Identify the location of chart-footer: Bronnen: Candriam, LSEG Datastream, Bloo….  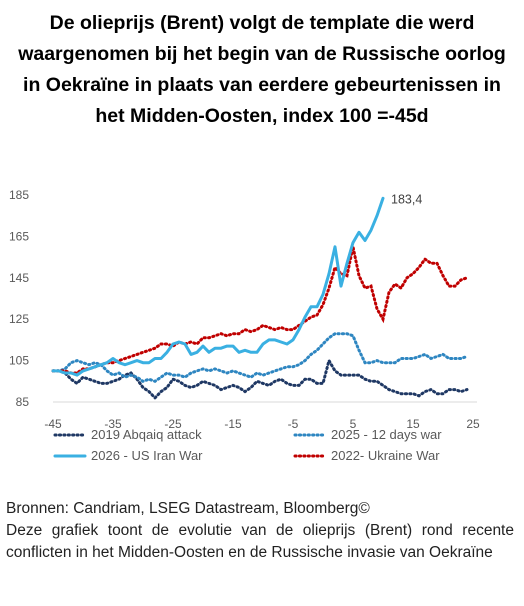
(260, 531).